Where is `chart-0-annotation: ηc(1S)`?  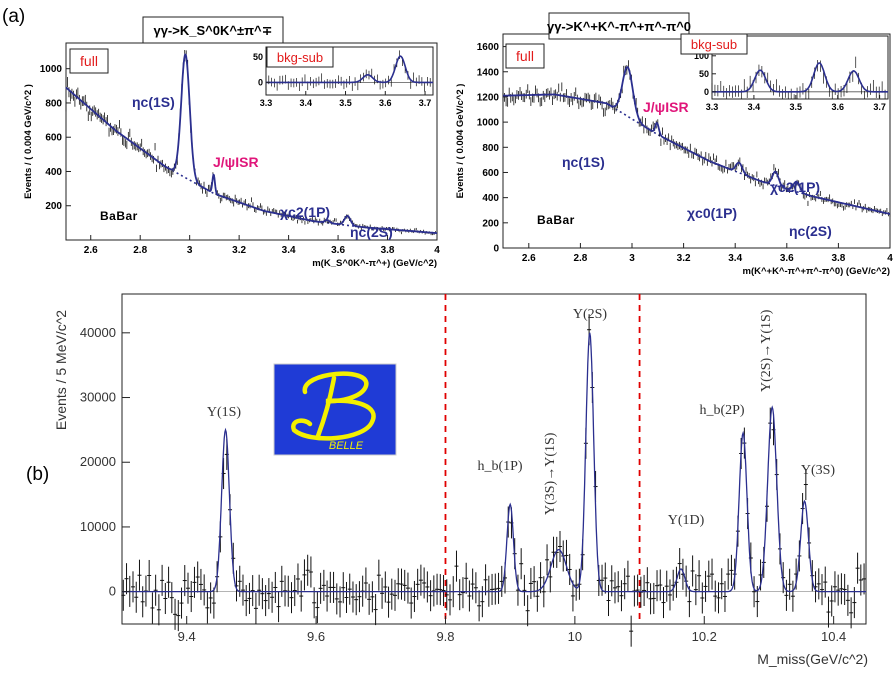
chart-0-annotation: ηc(1S) is located at coordinates (153, 102).